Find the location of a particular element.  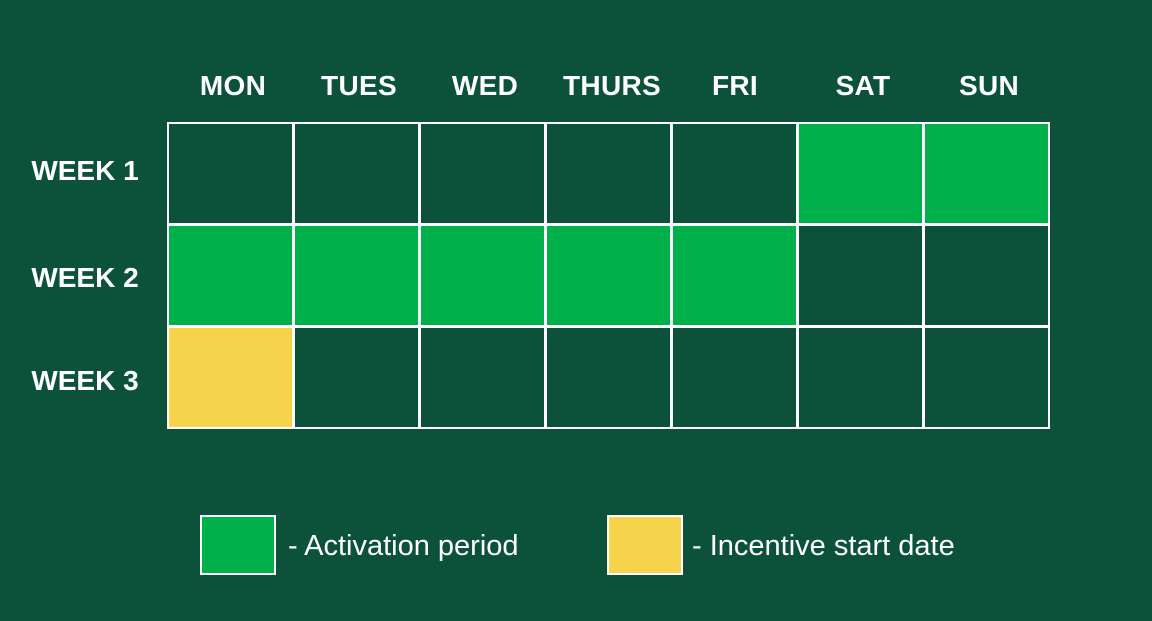

calendar-cell-week3-mon-incentive is located at coordinates (230, 377).